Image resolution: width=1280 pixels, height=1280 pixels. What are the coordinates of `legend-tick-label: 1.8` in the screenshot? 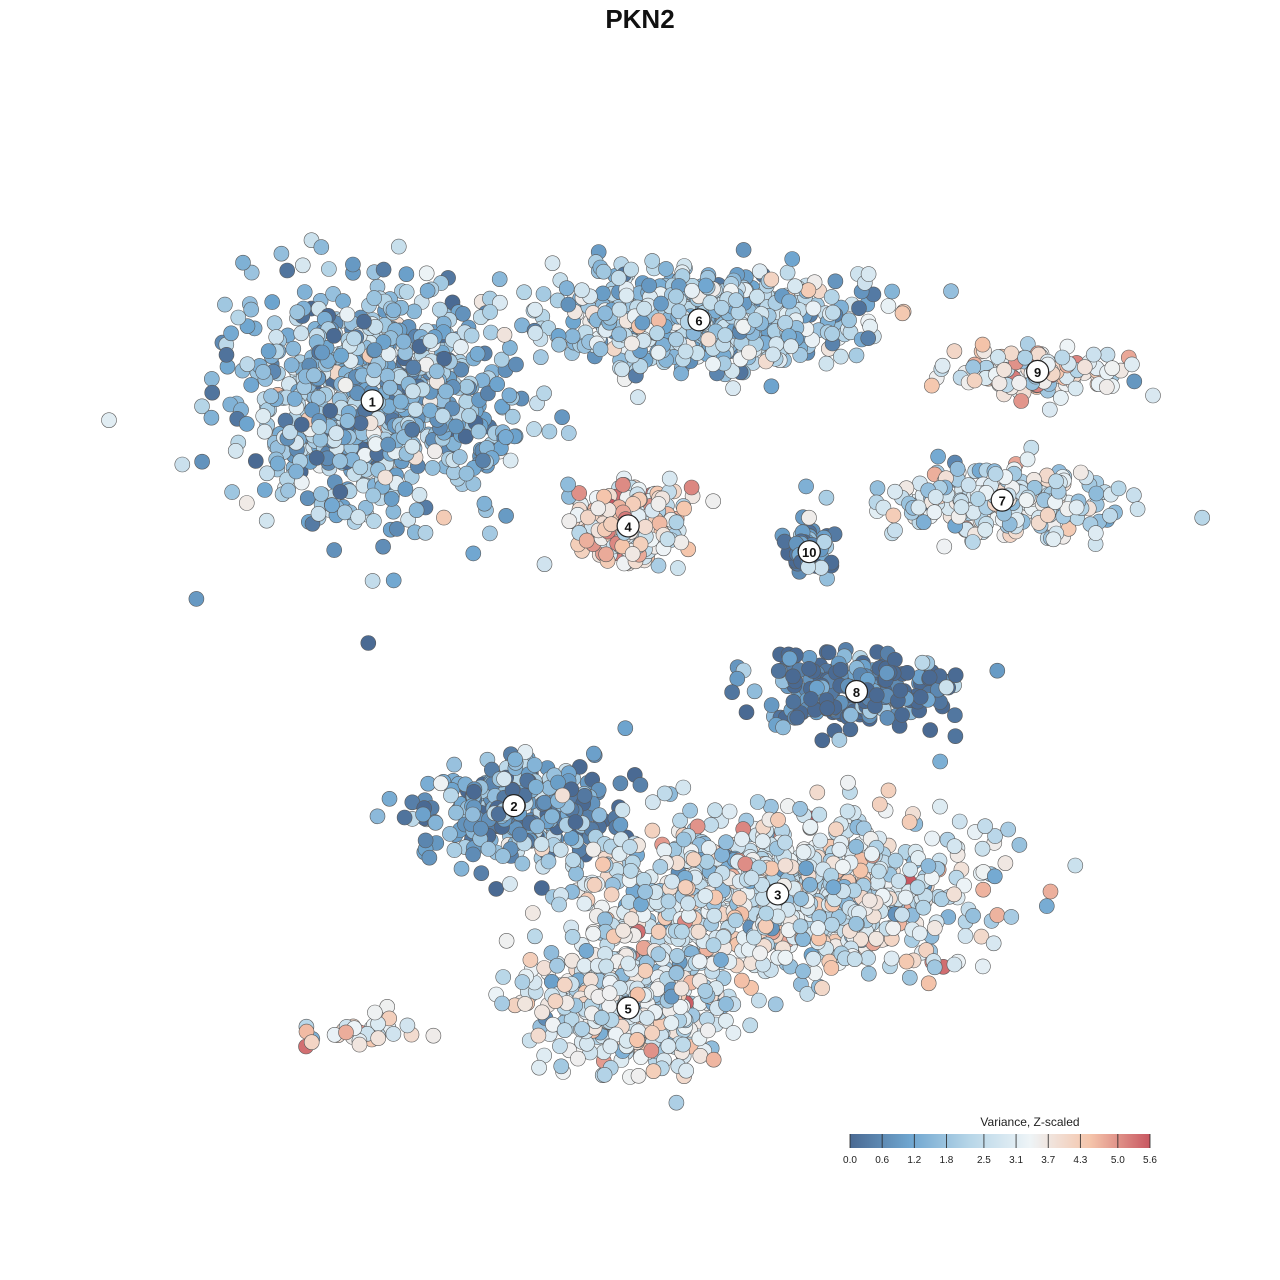 It's located at (946, 1160).